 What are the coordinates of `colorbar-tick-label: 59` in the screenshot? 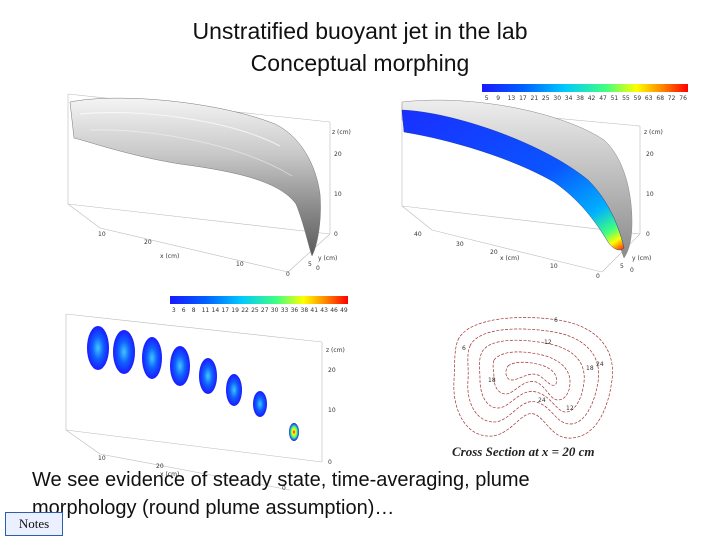 It's located at (638, 98).